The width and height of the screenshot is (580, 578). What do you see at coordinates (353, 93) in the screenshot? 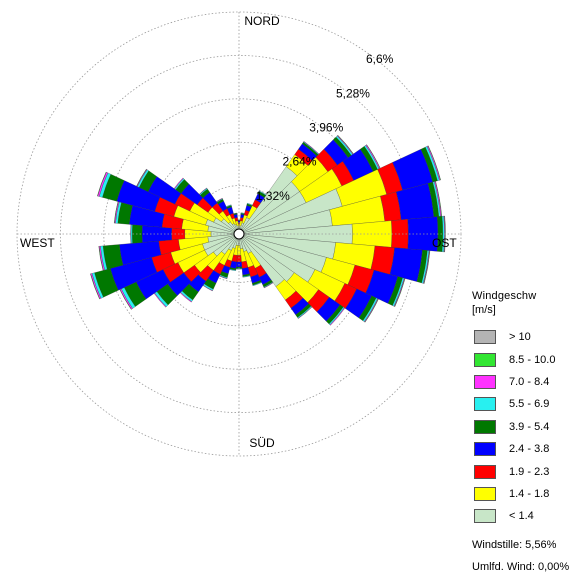
I see `ring-label-4: 5,28%` at bounding box center [353, 93].